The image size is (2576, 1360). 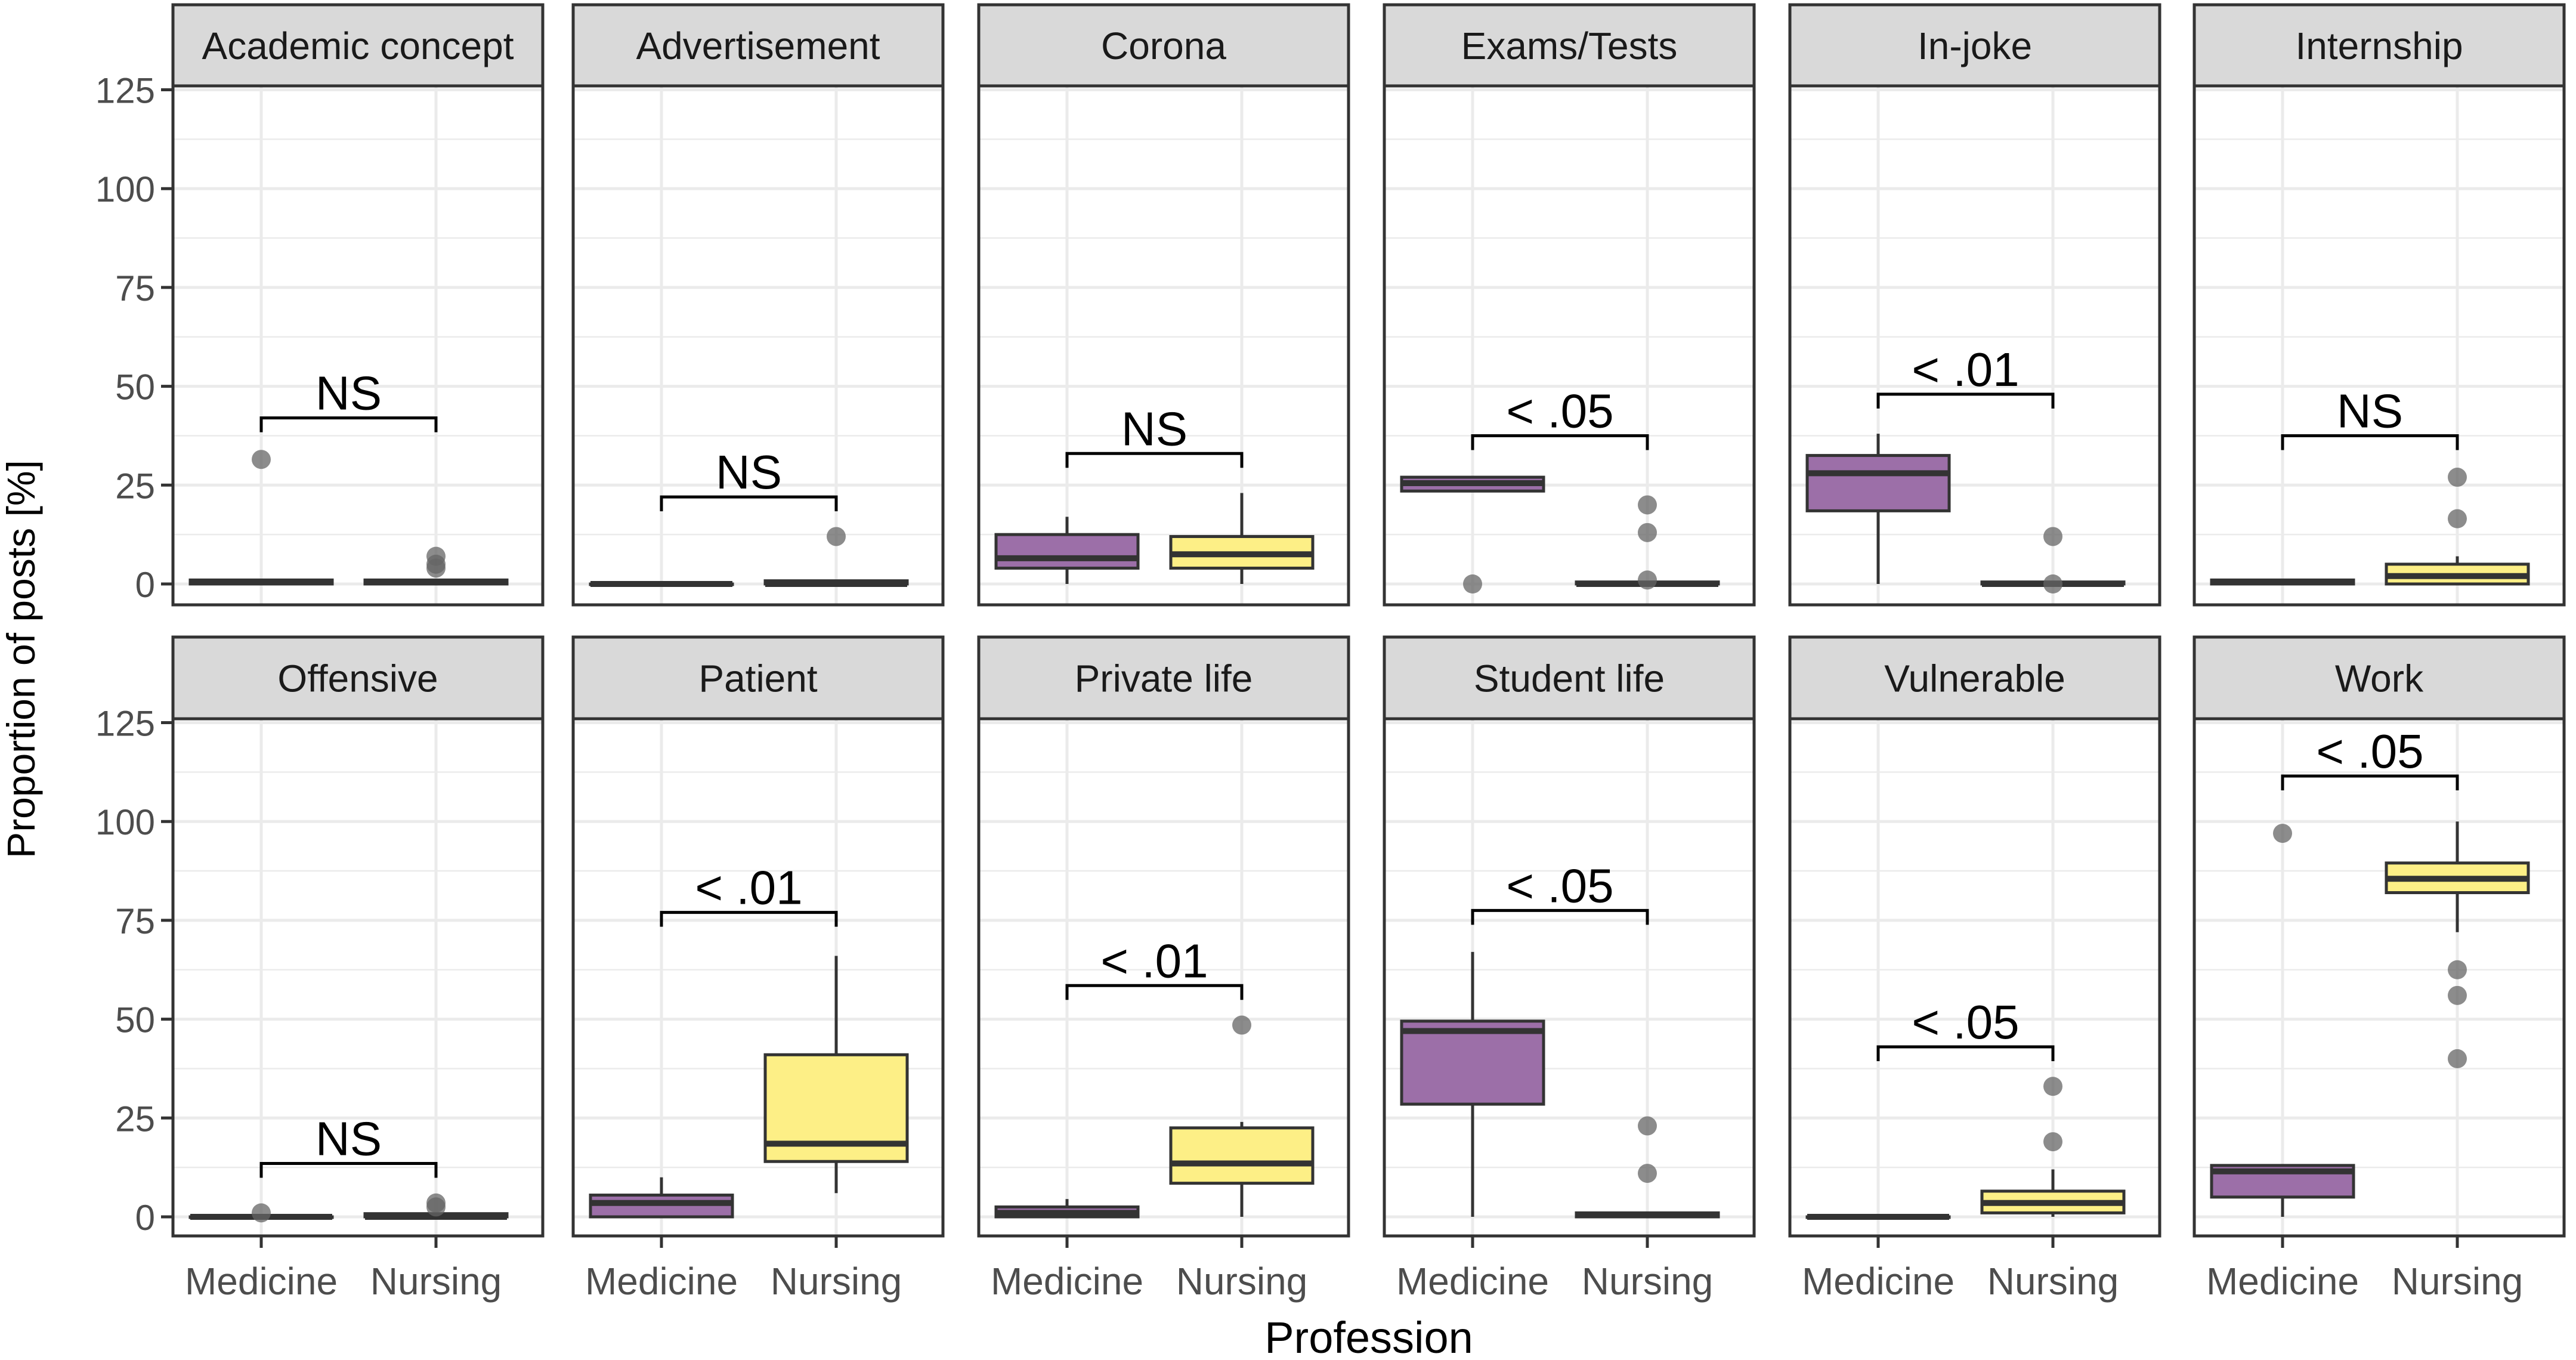 I want to click on facet-panel-internship: NS Internship, so click(x=2379, y=305).